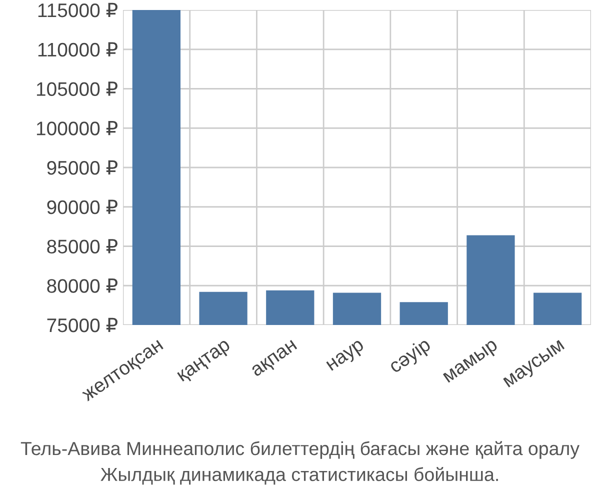 Image resolution: width=600 pixels, height=500 pixels. I want to click on y-tick-label: 115000 ₽, so click(78, 10).